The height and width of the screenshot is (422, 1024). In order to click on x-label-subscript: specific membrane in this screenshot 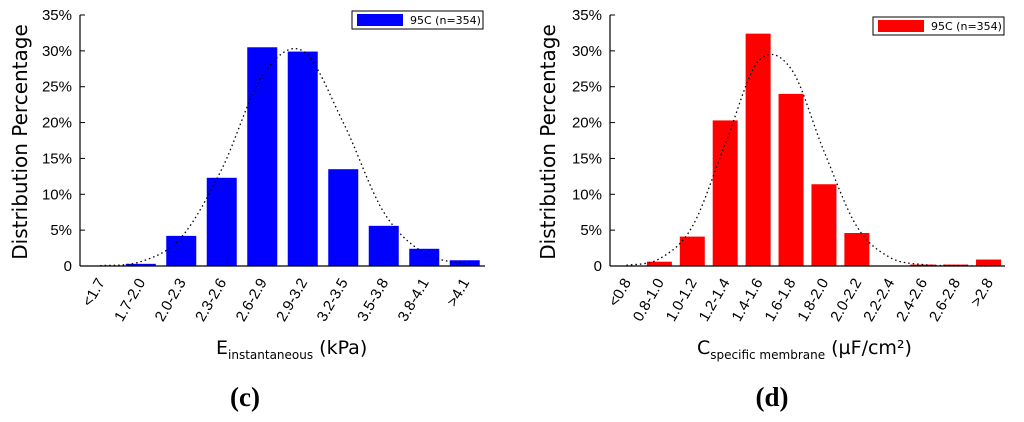, I will do `click(767, 355)`.